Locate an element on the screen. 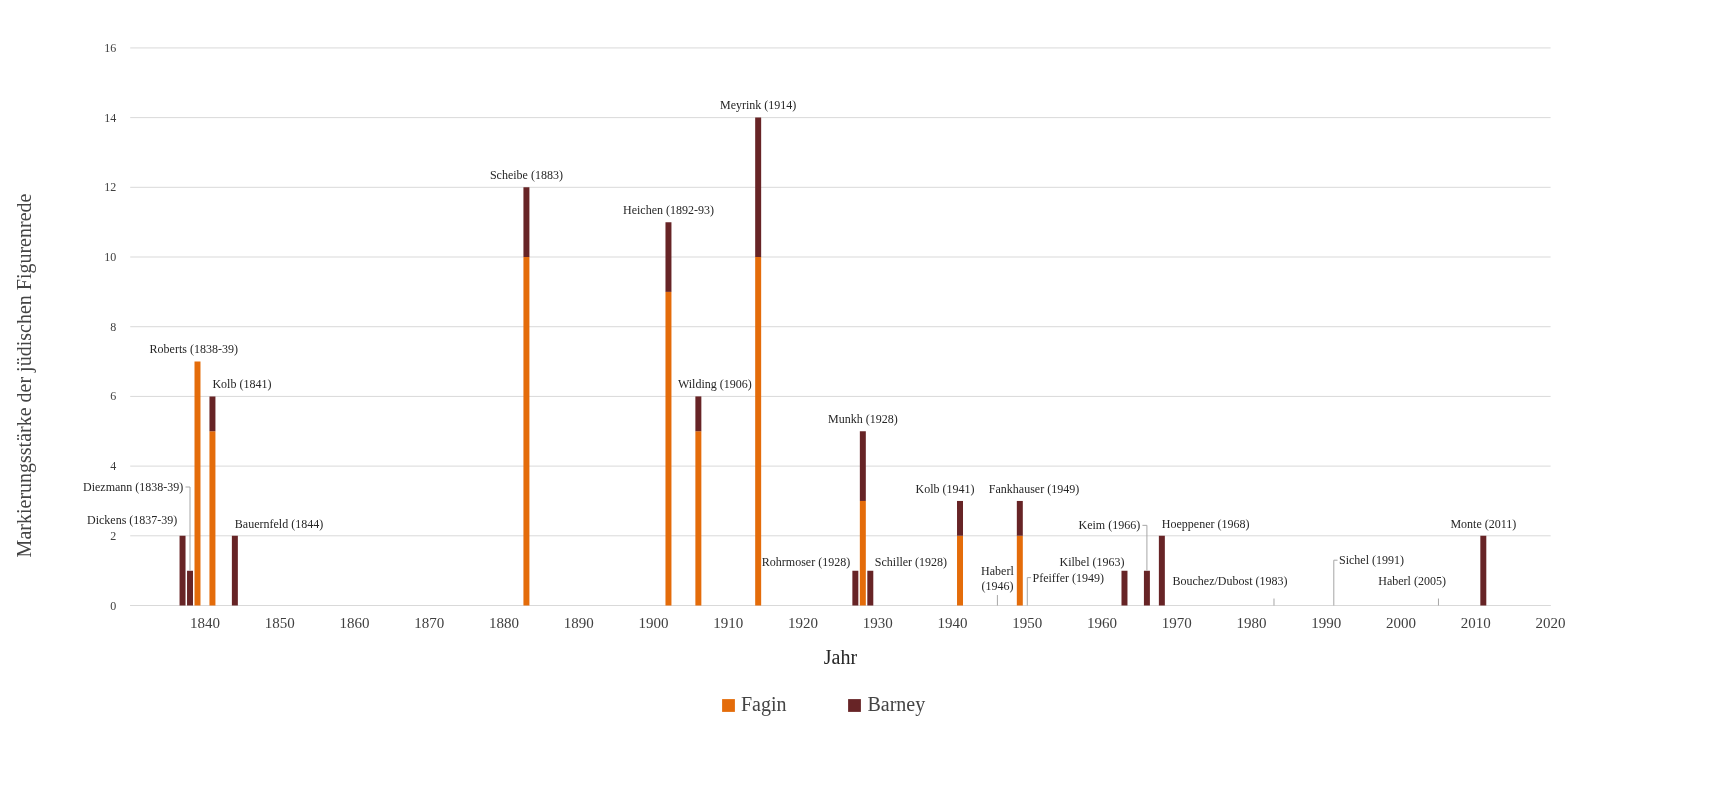 This screenshot has height=809, width=1734. x-tick-label: 1850 is located at coordinates (279, 622).